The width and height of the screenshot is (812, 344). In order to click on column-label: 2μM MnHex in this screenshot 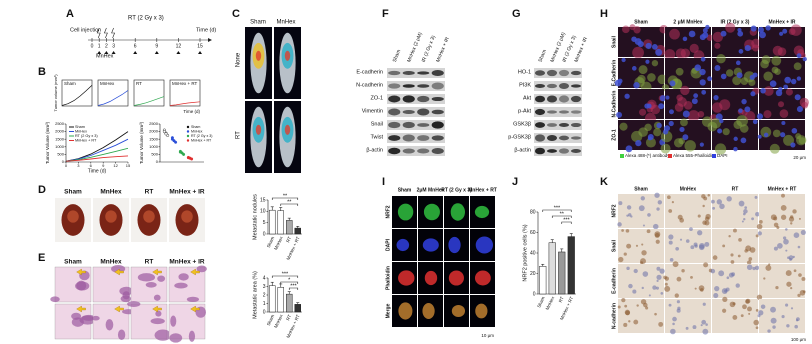, I will do `click(431, 190)`.